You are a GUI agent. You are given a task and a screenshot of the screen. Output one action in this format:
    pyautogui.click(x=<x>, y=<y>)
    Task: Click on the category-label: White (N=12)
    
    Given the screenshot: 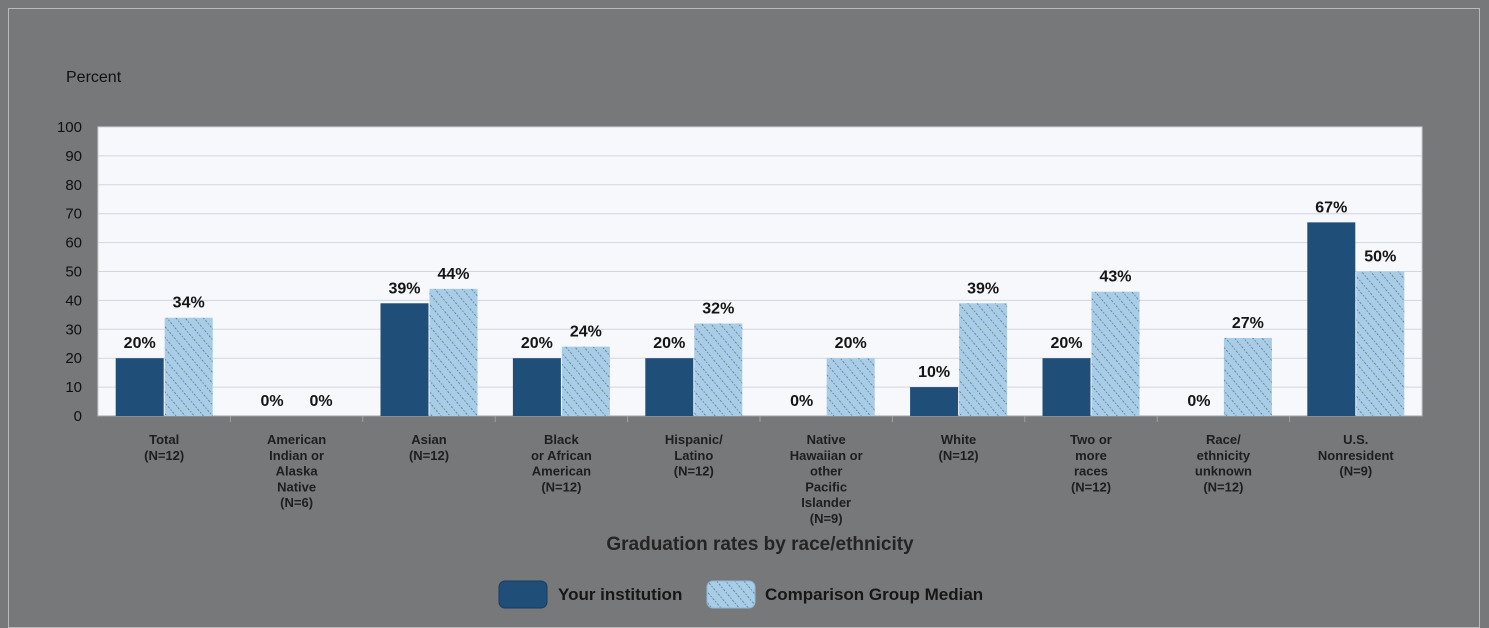 What is the action you would take?
    pyautogui.click(x=959, y=447)
    